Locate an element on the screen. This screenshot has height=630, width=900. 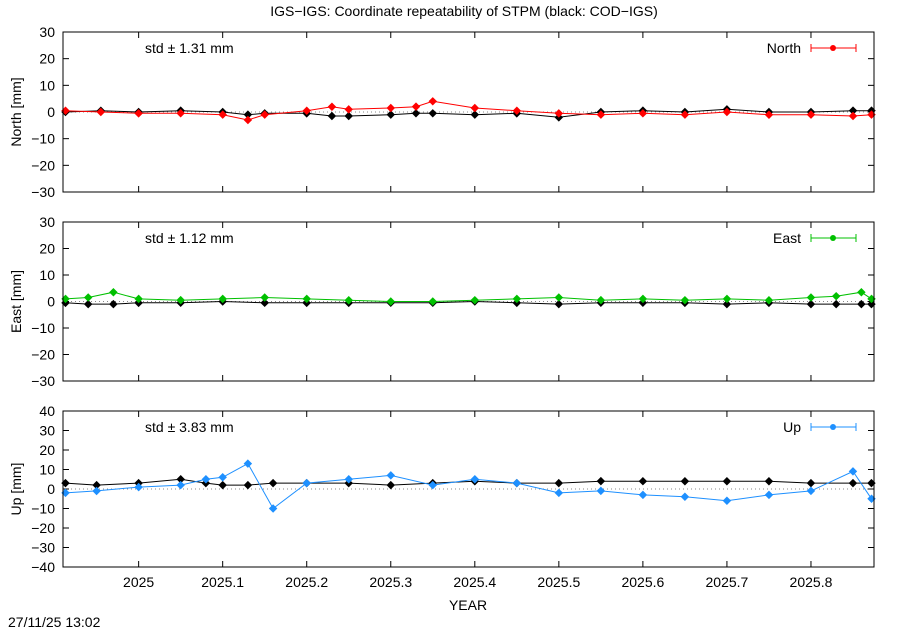
x-tick-label: 2025.3 is located at coordinates (390, 582).